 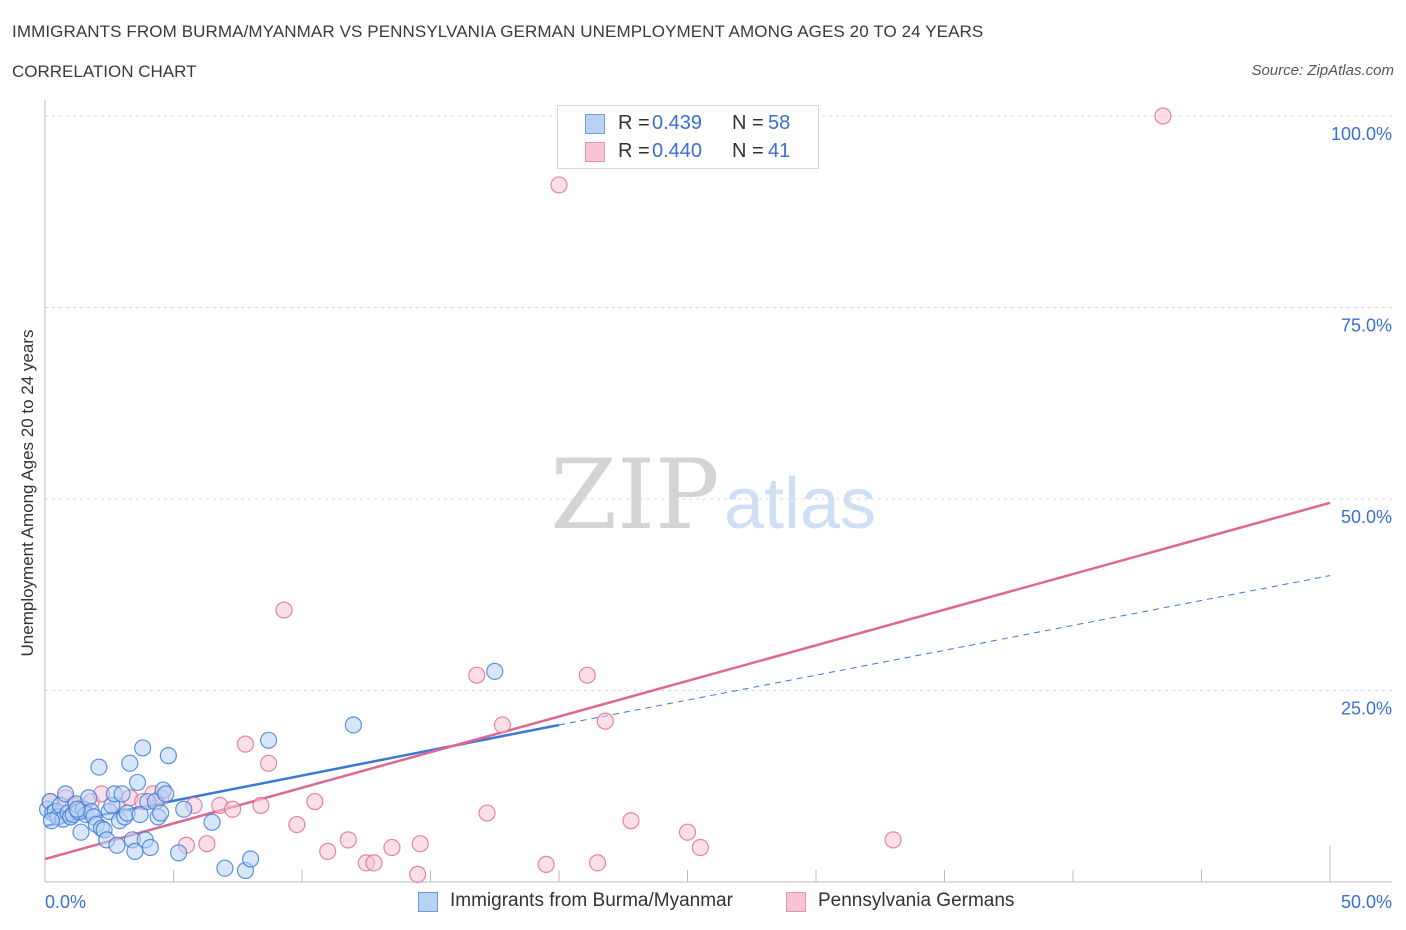 I want to click on x-tick-label: 50.0%, so click(x=1366, y=902).